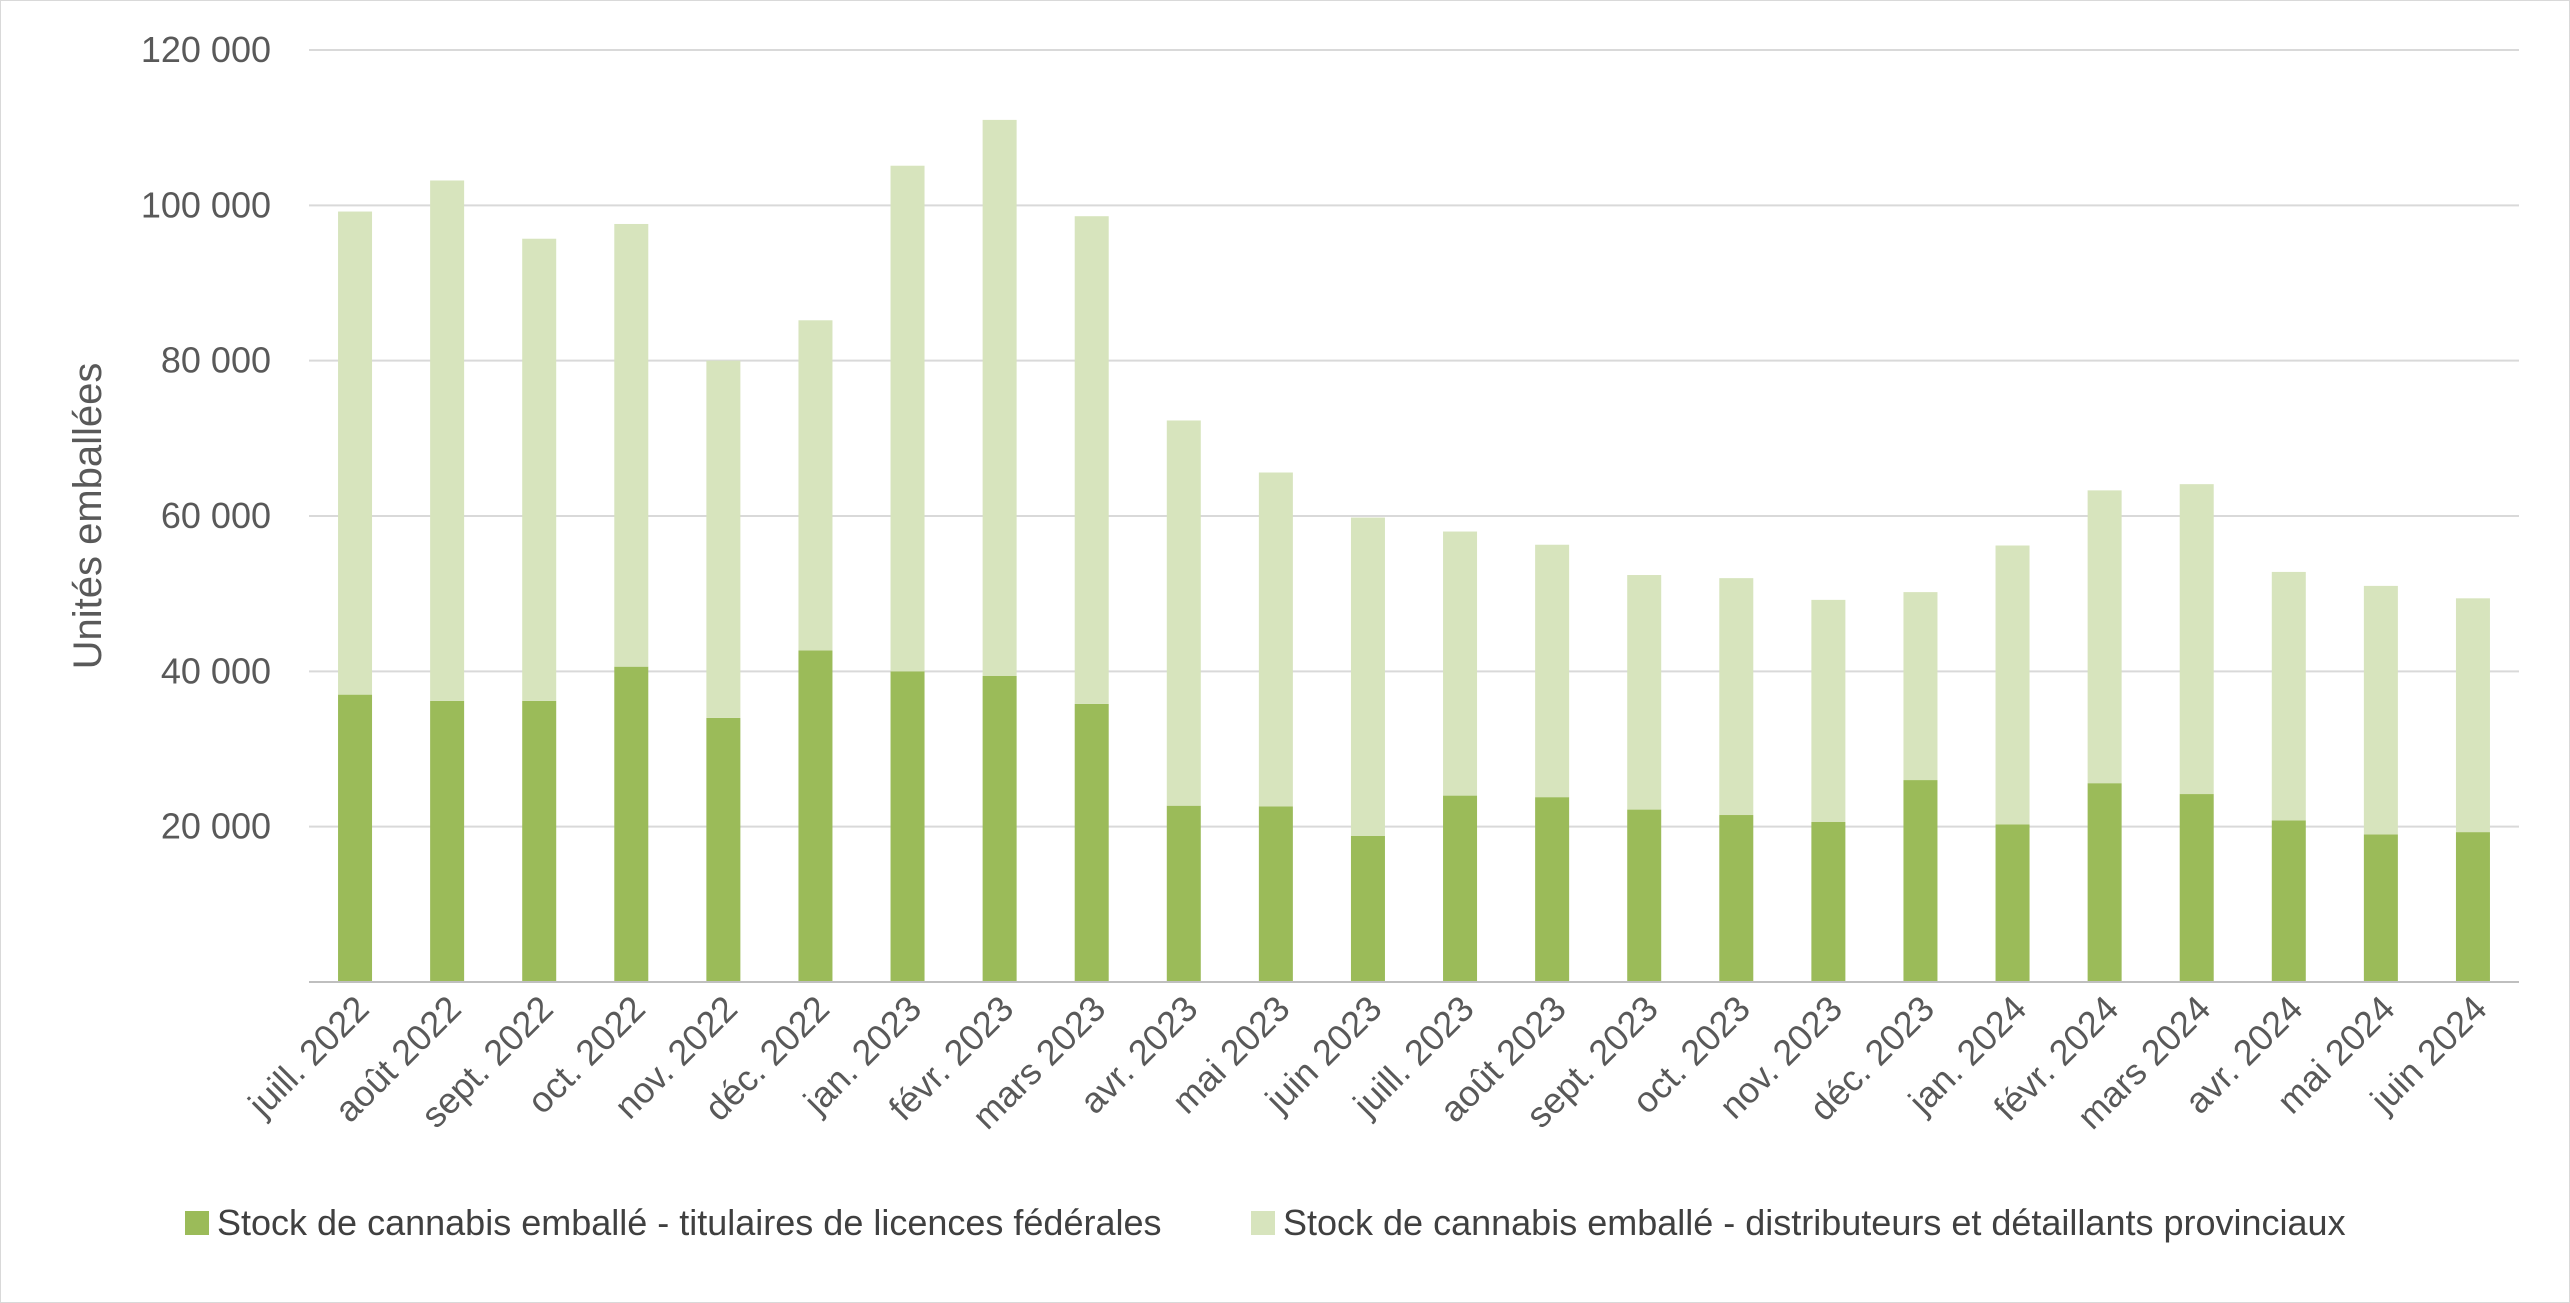 The width and height of the screenshot is (2570, 1303). What do you see at coordinates (216, 826) in the screenshot?
I see `y-tick-label: 20 000` at bounding box center [216, 826].